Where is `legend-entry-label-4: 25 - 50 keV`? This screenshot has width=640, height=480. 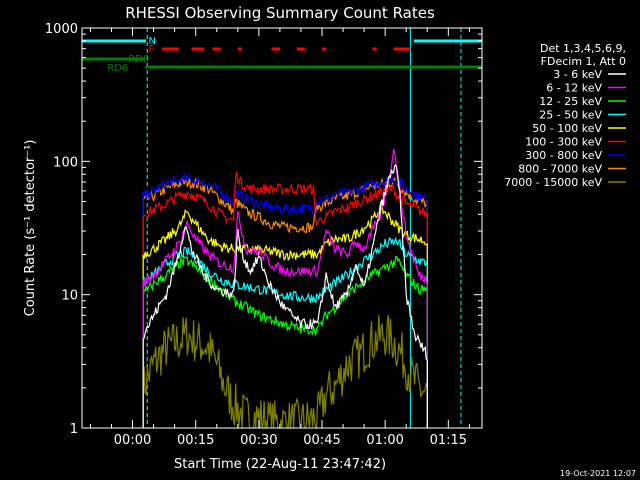 legend-entry-label-4: 25 - 50 keV is located at coordinates (570, 115).